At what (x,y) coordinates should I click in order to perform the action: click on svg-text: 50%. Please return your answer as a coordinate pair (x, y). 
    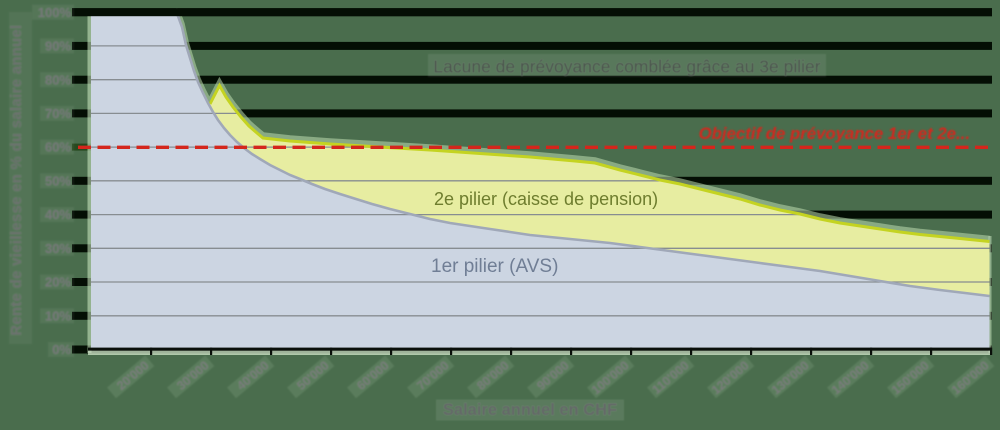
    Looking at the image, I should click on (58, 180).